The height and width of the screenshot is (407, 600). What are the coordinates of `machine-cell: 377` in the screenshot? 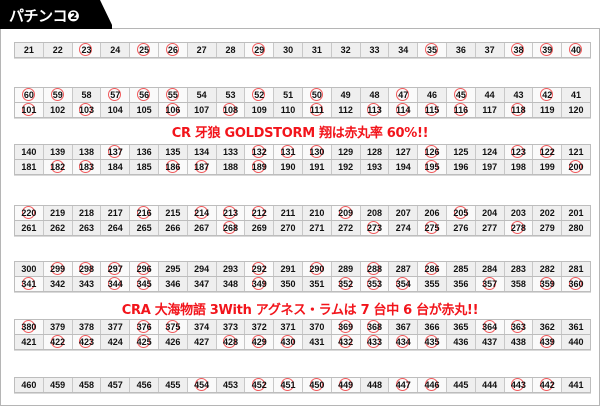 It's located at (115, 327).